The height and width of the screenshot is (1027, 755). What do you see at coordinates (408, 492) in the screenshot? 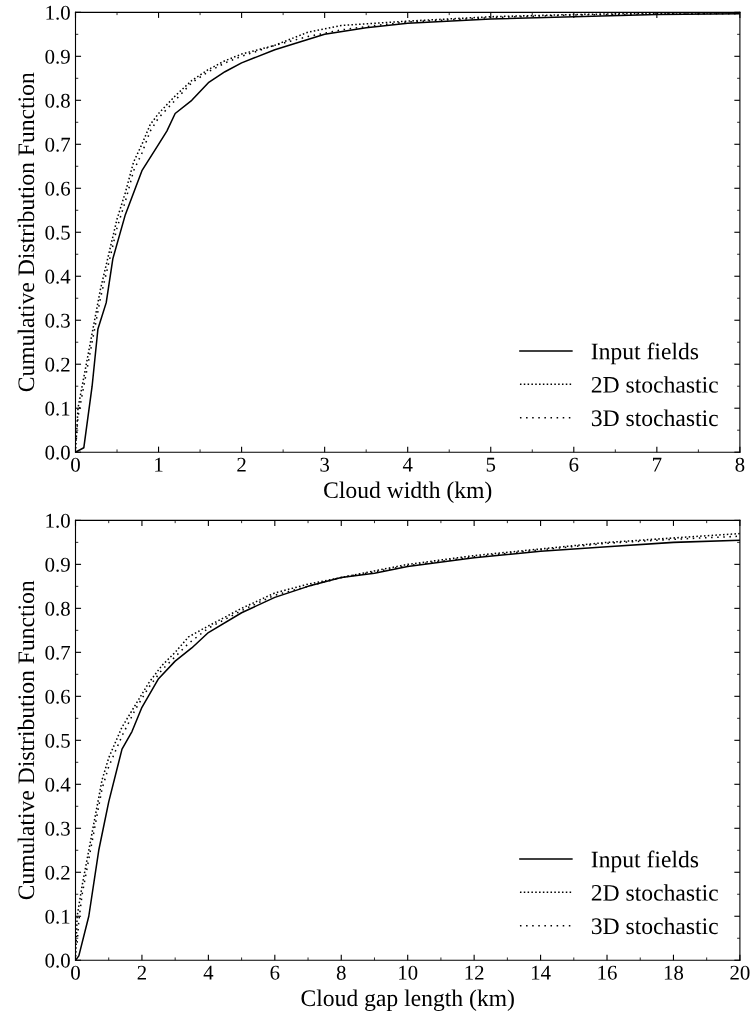
I see `x-axis-title: Cloud width (km)` at bounding box center [408, 492].